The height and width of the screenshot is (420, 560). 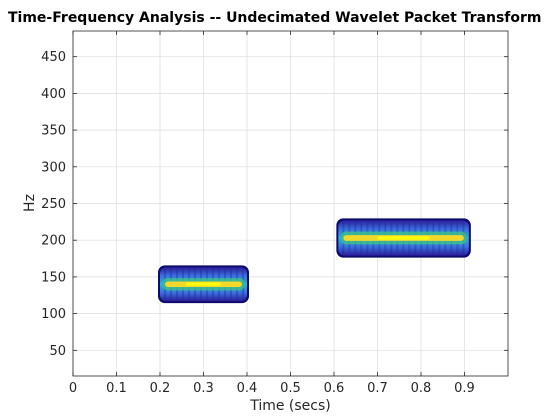 I want to click on x-tick-label: 0.2, so click(x=160, y=388).